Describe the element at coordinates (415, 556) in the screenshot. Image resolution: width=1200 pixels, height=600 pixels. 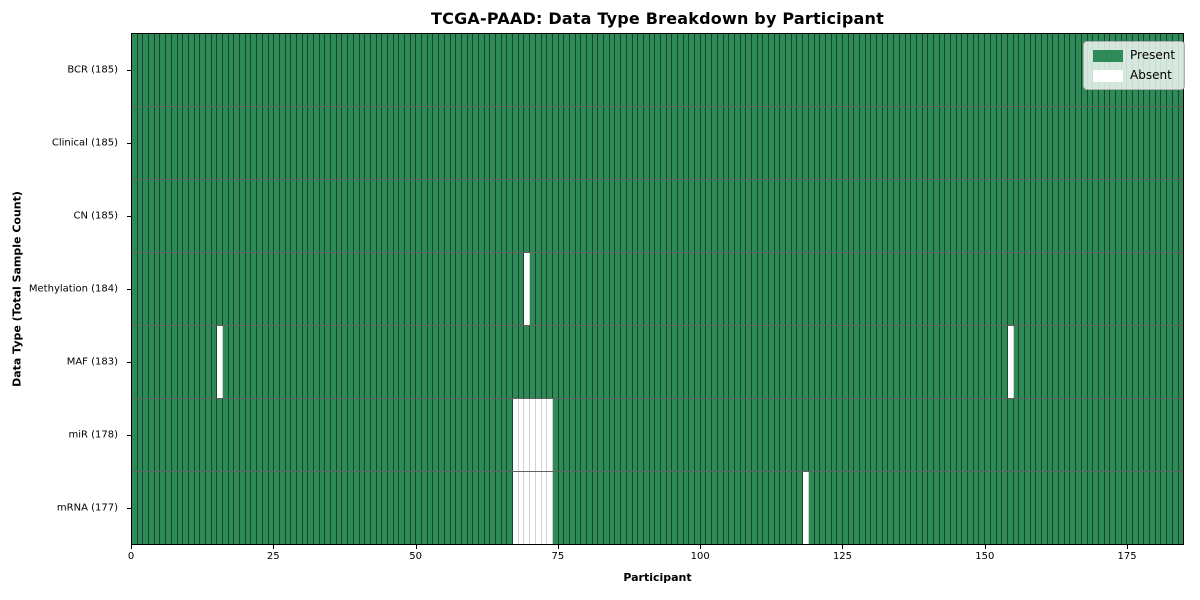
I see `x-tick-label: 50` at that location.